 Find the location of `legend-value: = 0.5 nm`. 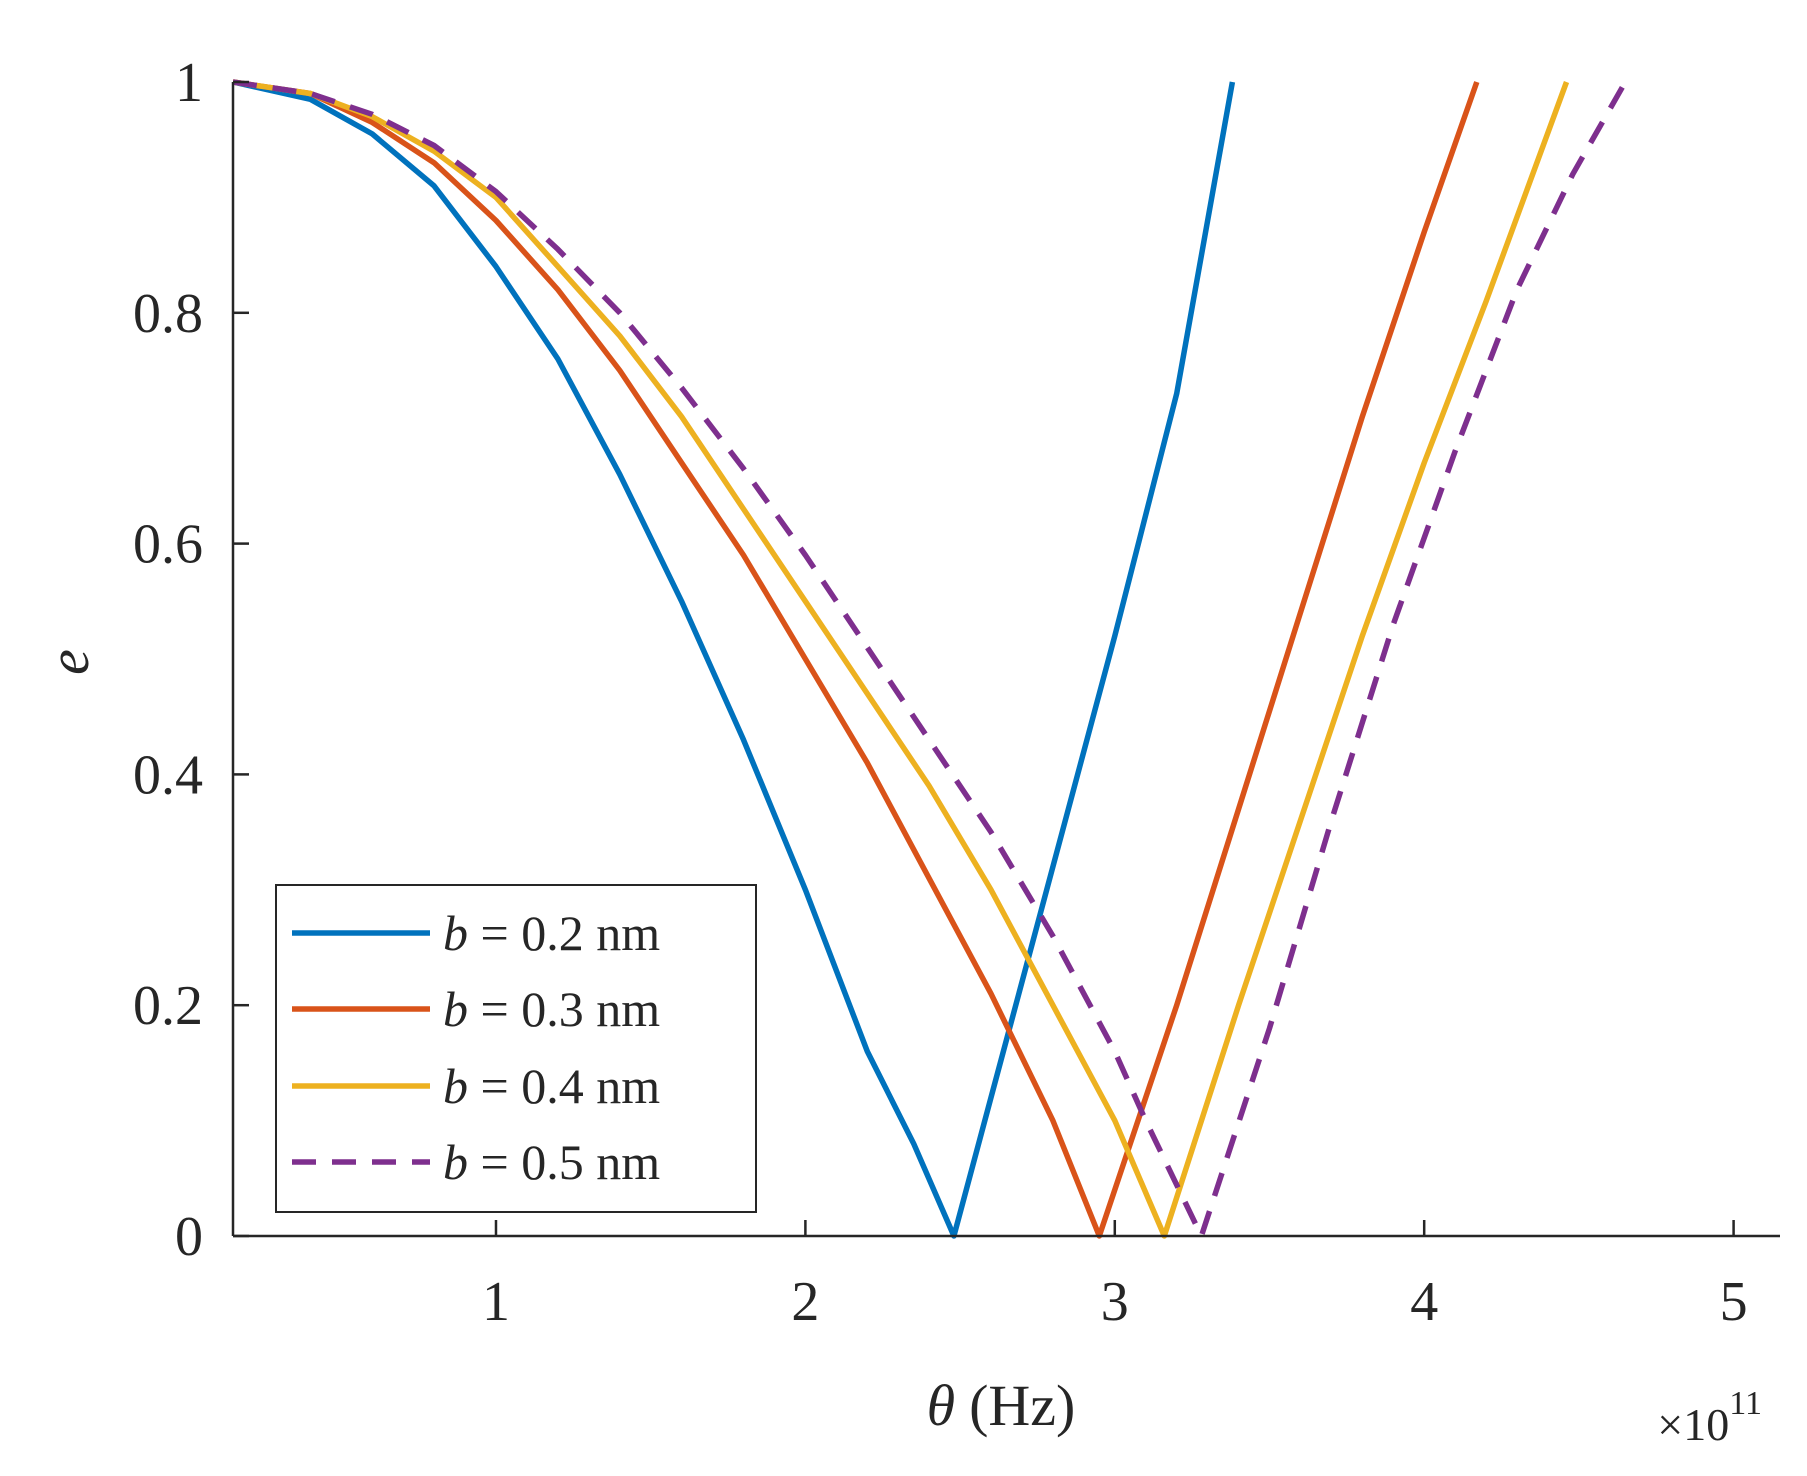

legend-value: = 0.5 nm is located at coordinates (564, 1162).